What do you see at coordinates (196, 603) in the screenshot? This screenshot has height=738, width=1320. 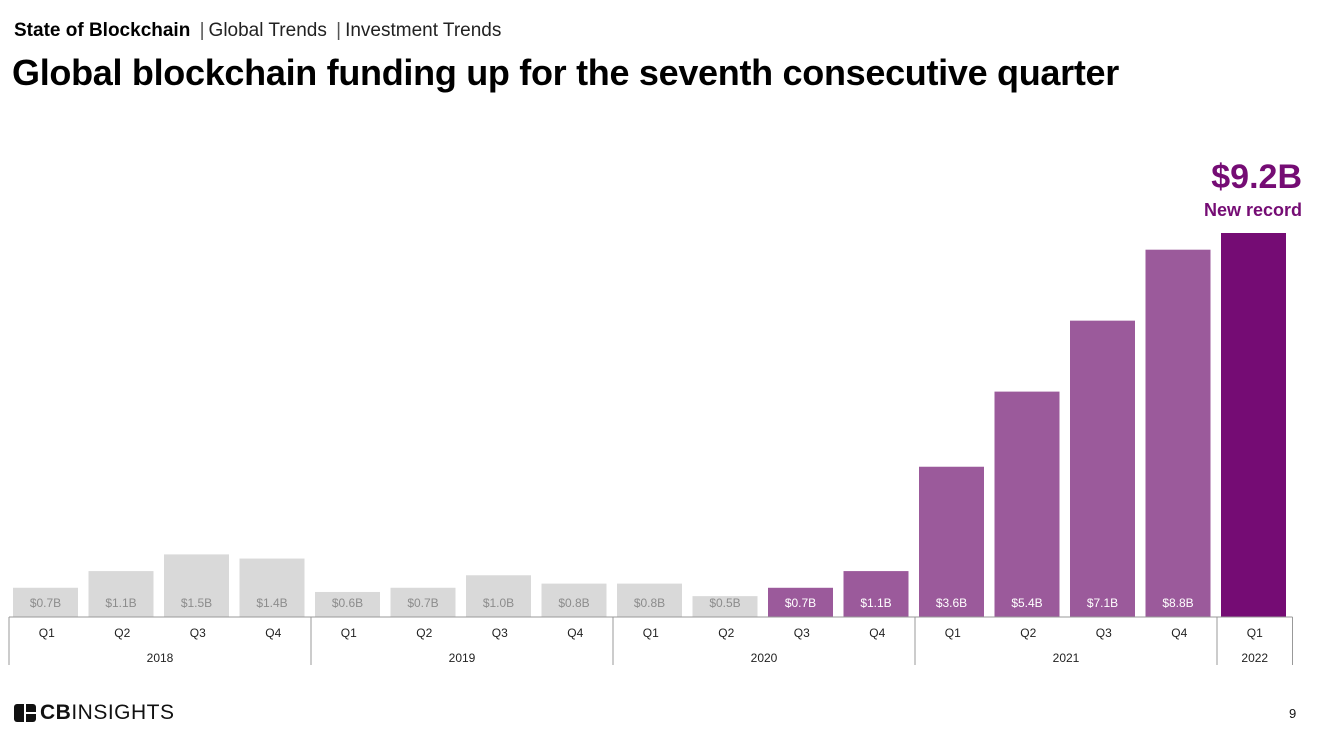 I see `bar-value-label: $1.5B` at bounding box center [196, 603].